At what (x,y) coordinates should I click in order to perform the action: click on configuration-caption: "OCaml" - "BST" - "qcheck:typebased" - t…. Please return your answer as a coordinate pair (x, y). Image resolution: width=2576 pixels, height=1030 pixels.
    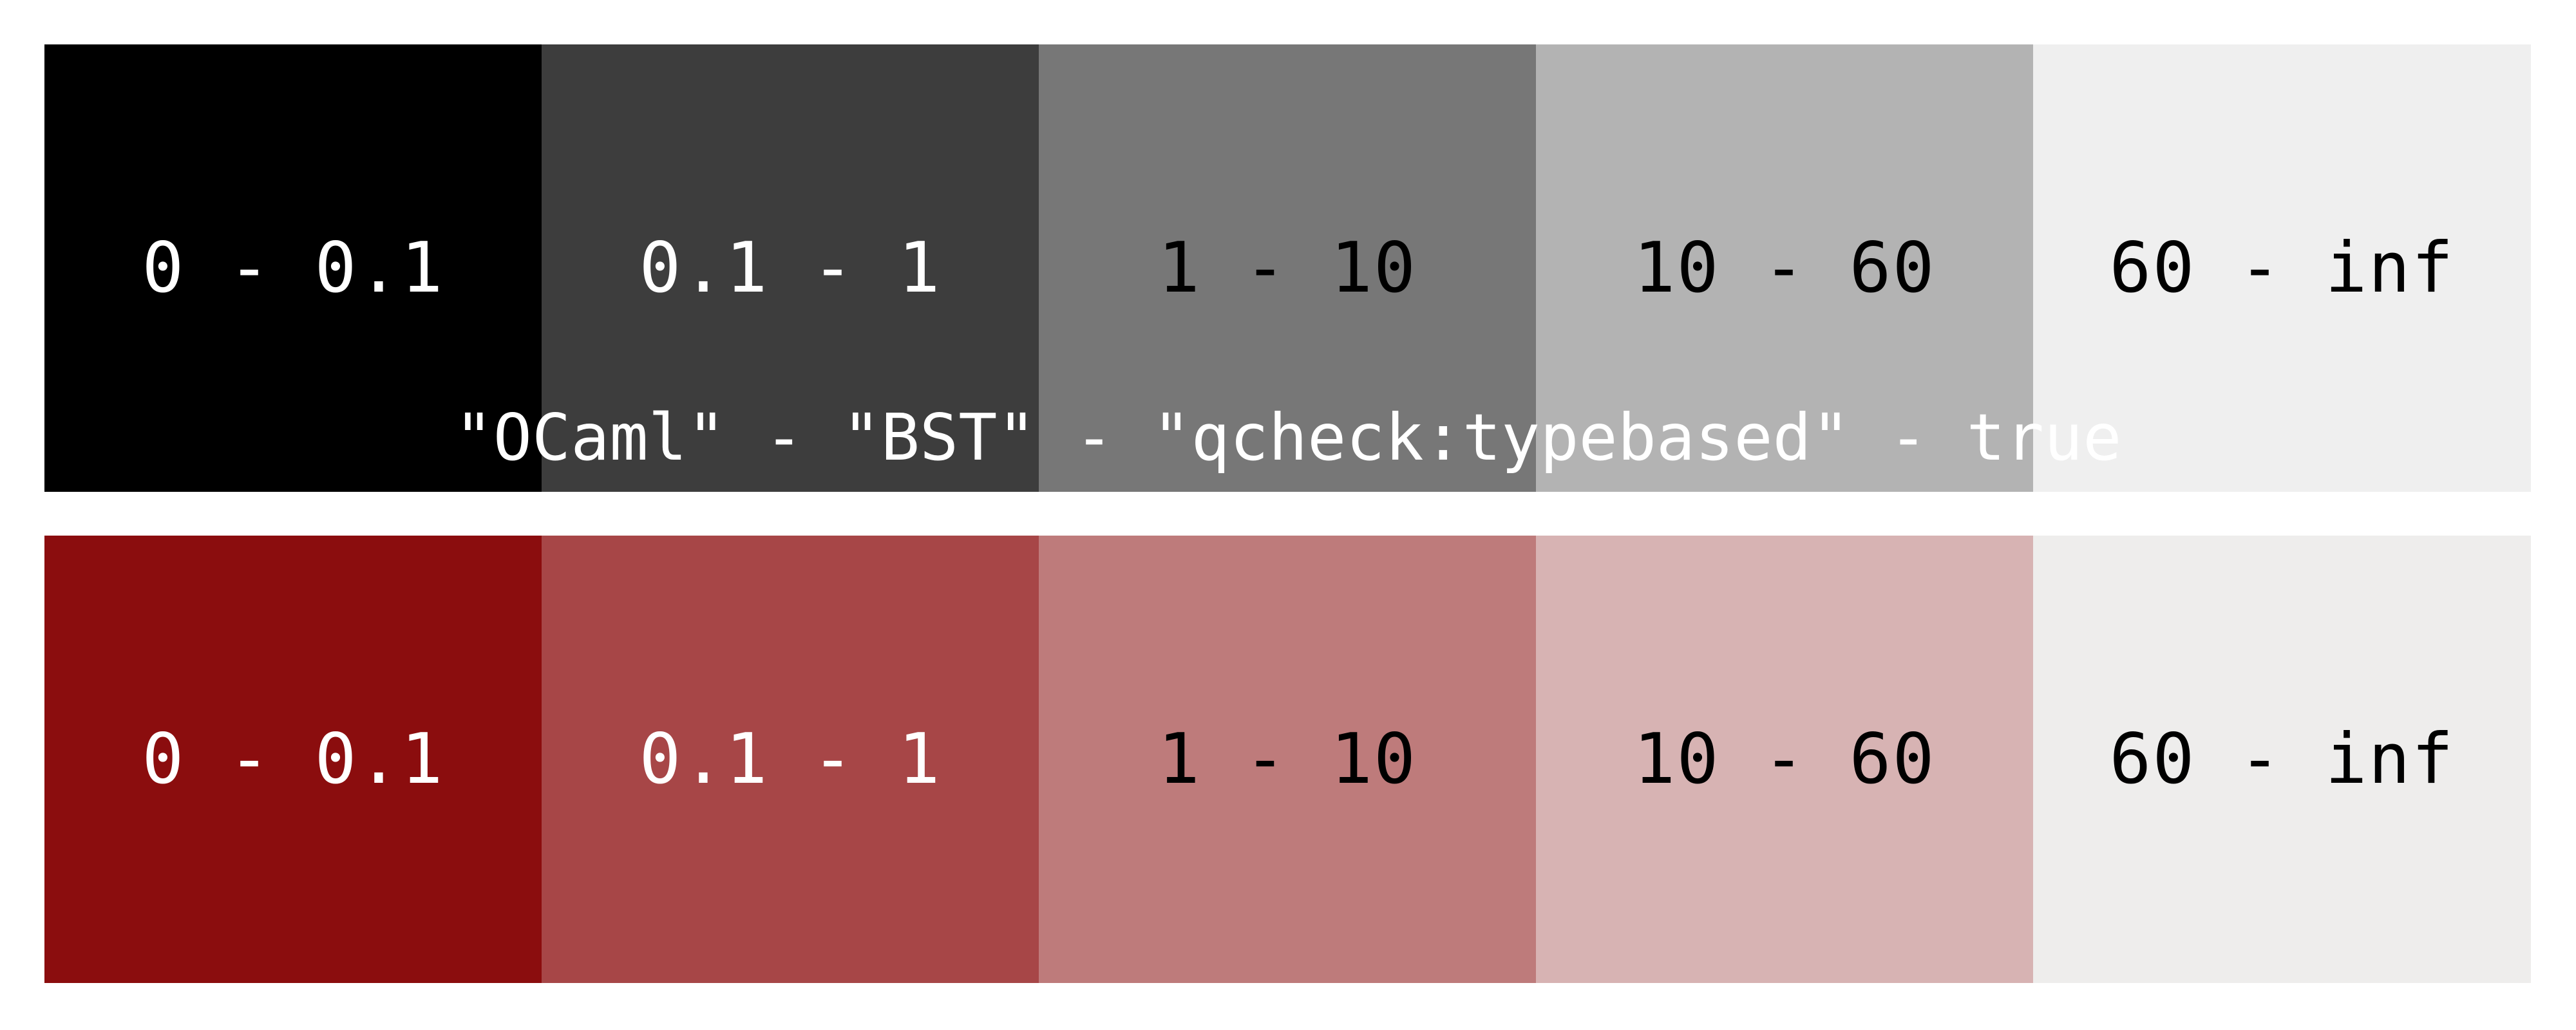
    Looking at the image, I should click on (1288, 438).